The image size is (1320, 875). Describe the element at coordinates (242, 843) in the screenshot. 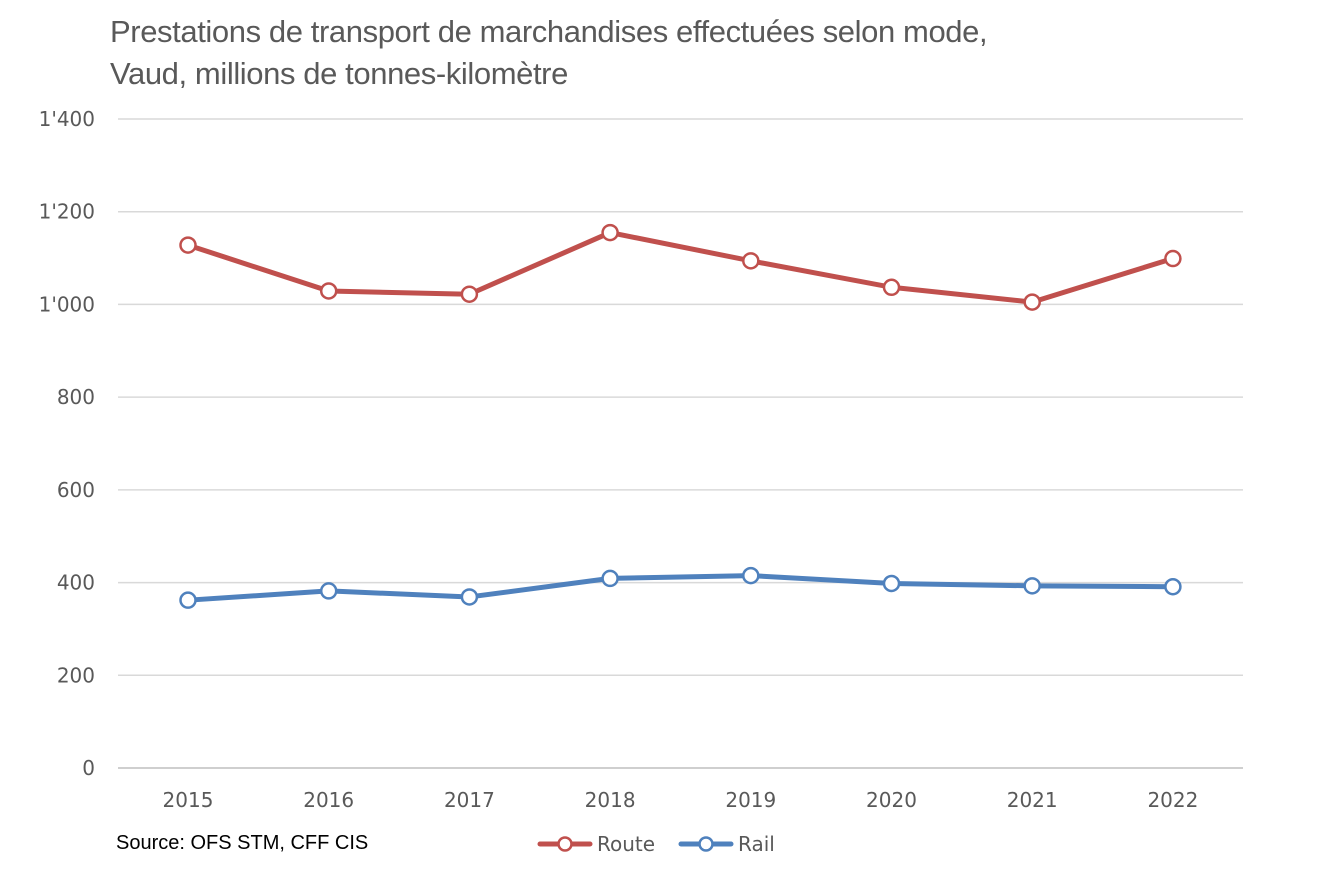

I see `source-note: Source: OFS STM, CFF CIS` at that location.